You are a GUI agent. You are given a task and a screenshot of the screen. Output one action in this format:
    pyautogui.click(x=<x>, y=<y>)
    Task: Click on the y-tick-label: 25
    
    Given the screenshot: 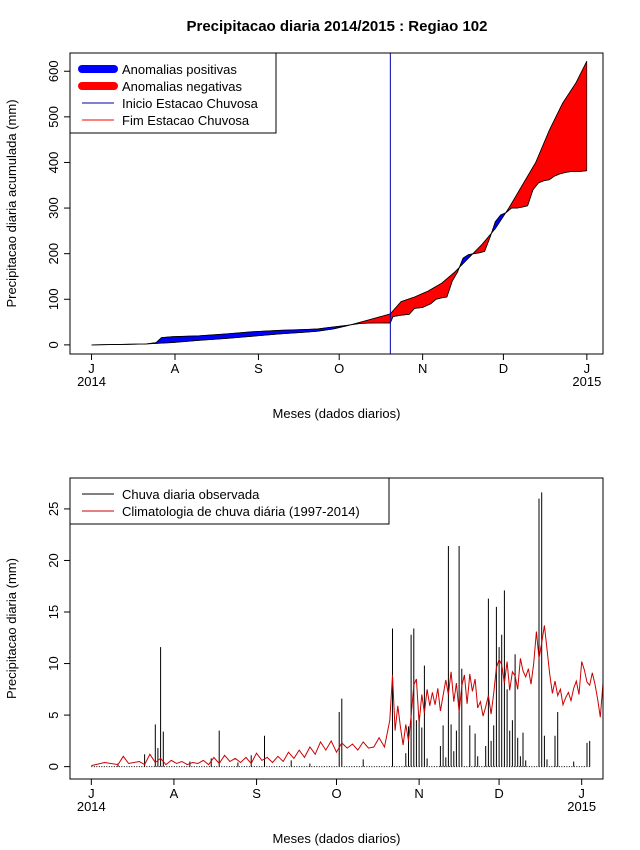 What is the action you would take?
    pyautogui.click(x=53, y=509)
    